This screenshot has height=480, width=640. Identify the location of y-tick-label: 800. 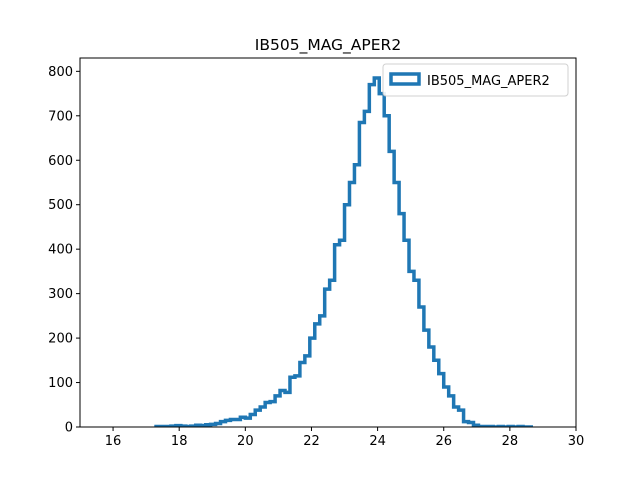
(60, 72).